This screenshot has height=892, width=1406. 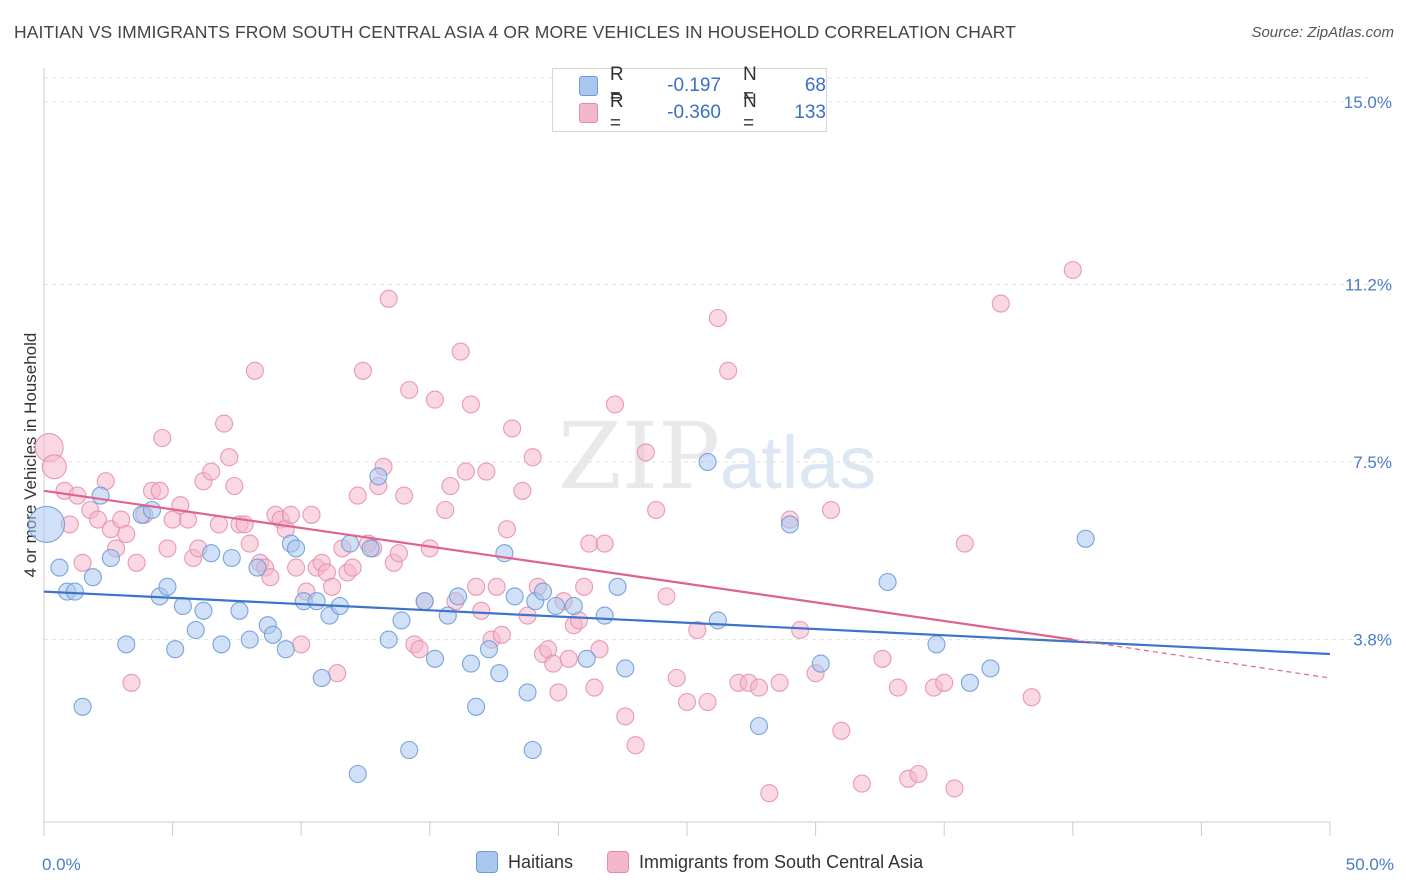 I want to click on legend-r-label: R =, so click(x=616, y=85).